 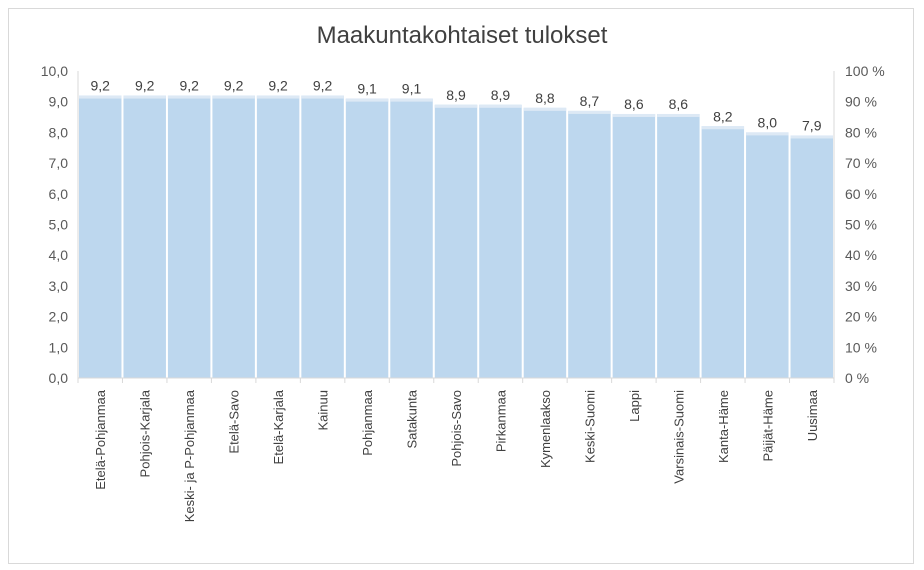 What do you see at coordinates (545, 429) in the screenshot?
I see `category-label: Kymenlaakso` at bounding box center [545, 429].